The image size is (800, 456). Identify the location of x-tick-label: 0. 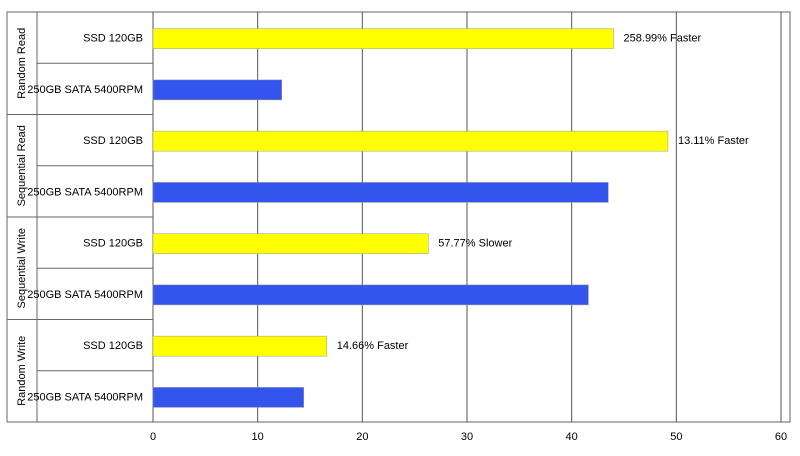
(153, 437).